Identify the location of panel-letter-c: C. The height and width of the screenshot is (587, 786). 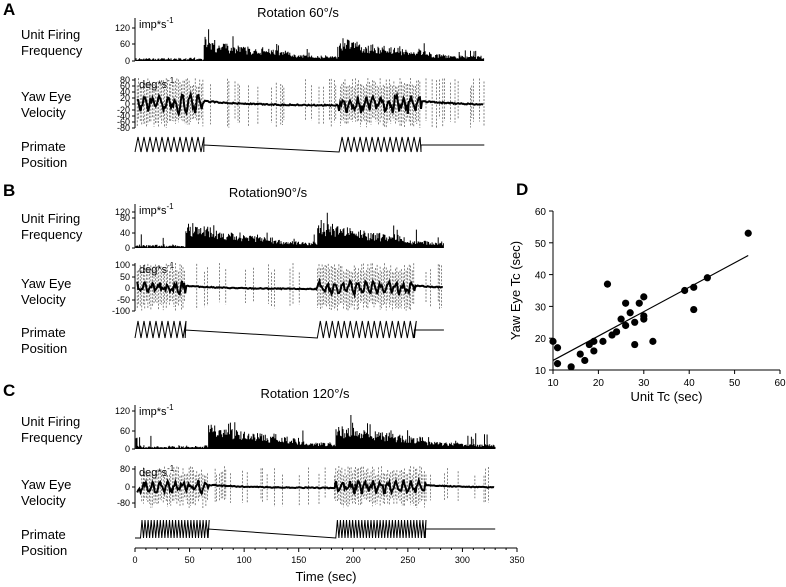
(9, 390).